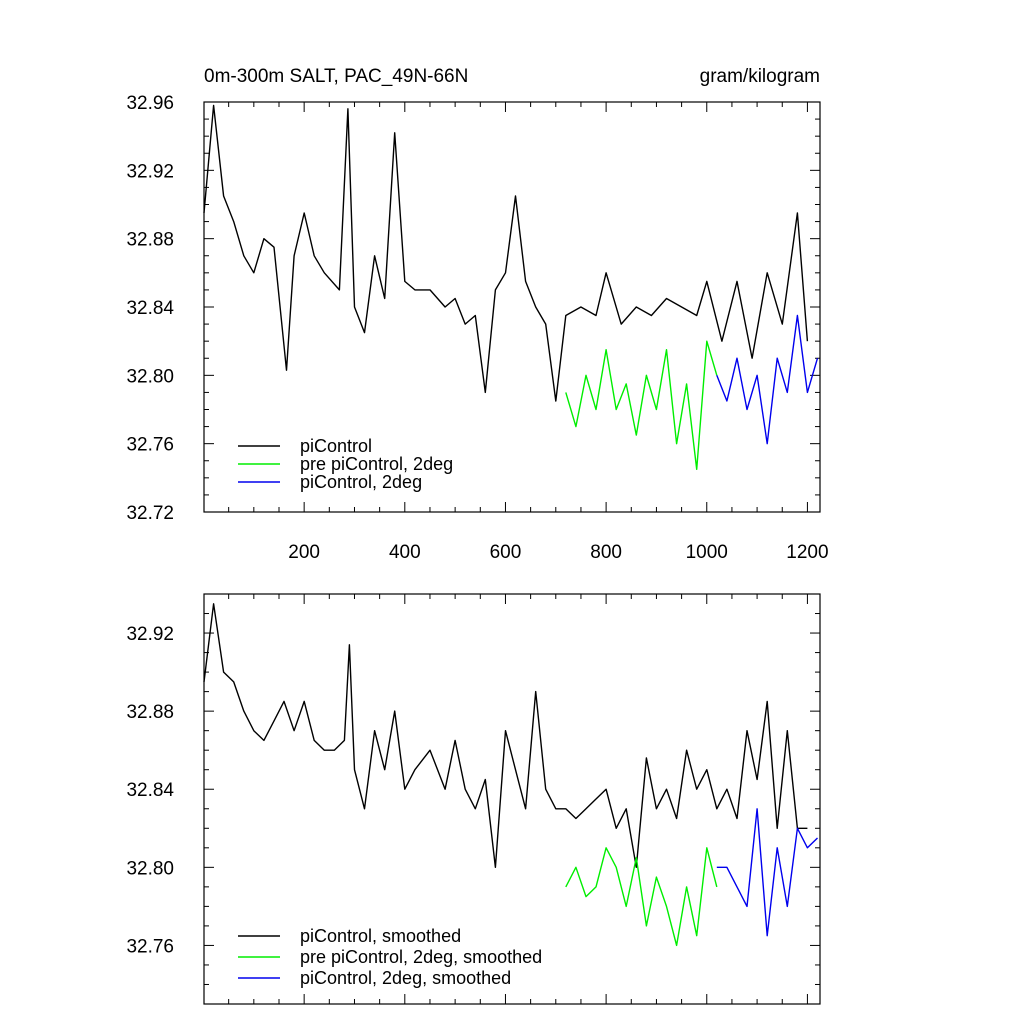 The image size is (1024, 1024). I want to click on bottom-legend-label: piControl, 2deg, smoothed, so click(405, 978).